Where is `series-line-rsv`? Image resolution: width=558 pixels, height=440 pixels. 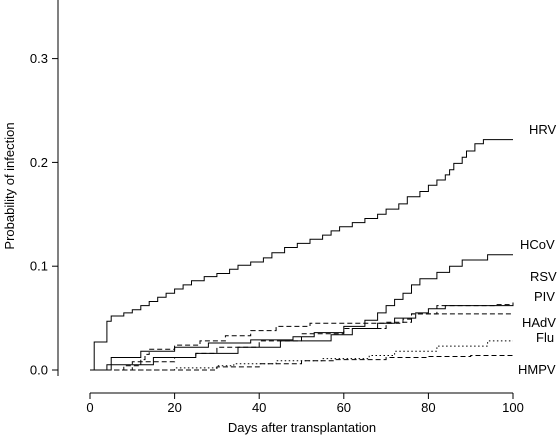 series-line-rsv is located at coordinates (302, 337).